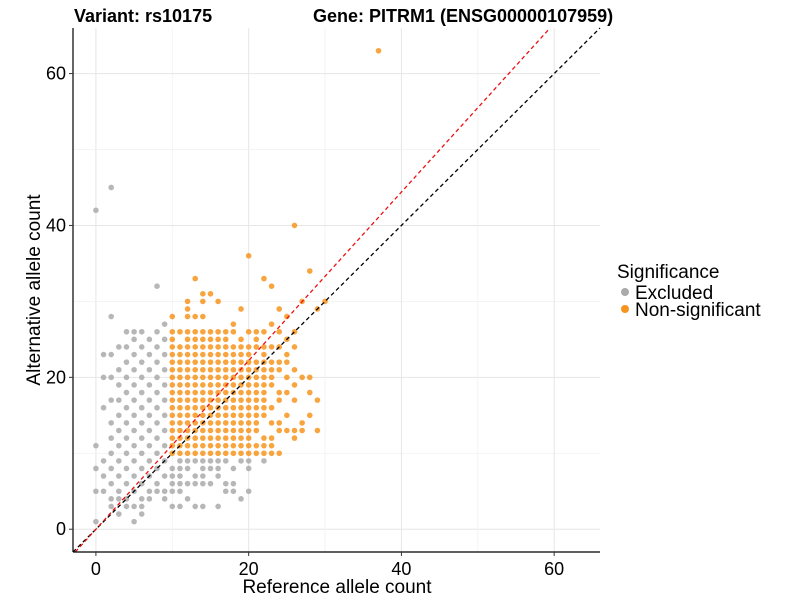  Describe the element at coordinates (56, 225) in the screenshot. I see `y-tick-label: 40` at that location.